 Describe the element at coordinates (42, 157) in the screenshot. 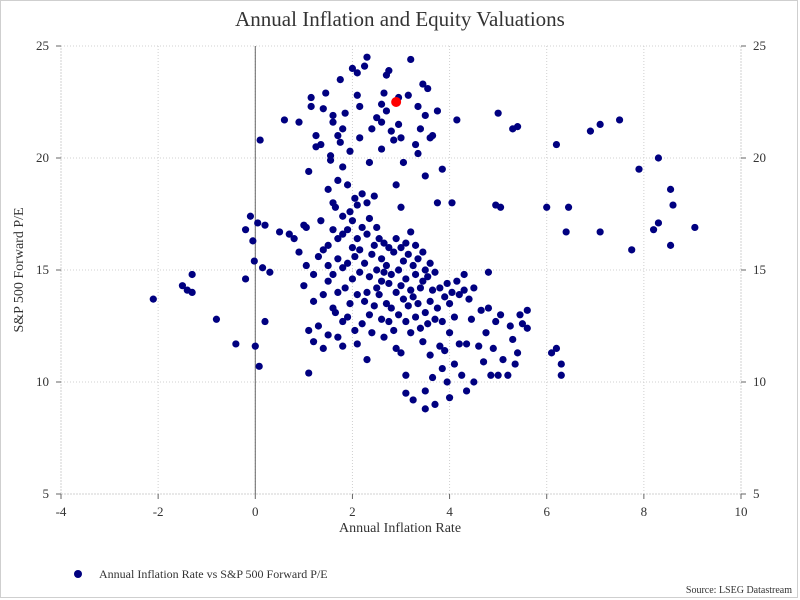

I see `y-tick-label: 20` at that location.